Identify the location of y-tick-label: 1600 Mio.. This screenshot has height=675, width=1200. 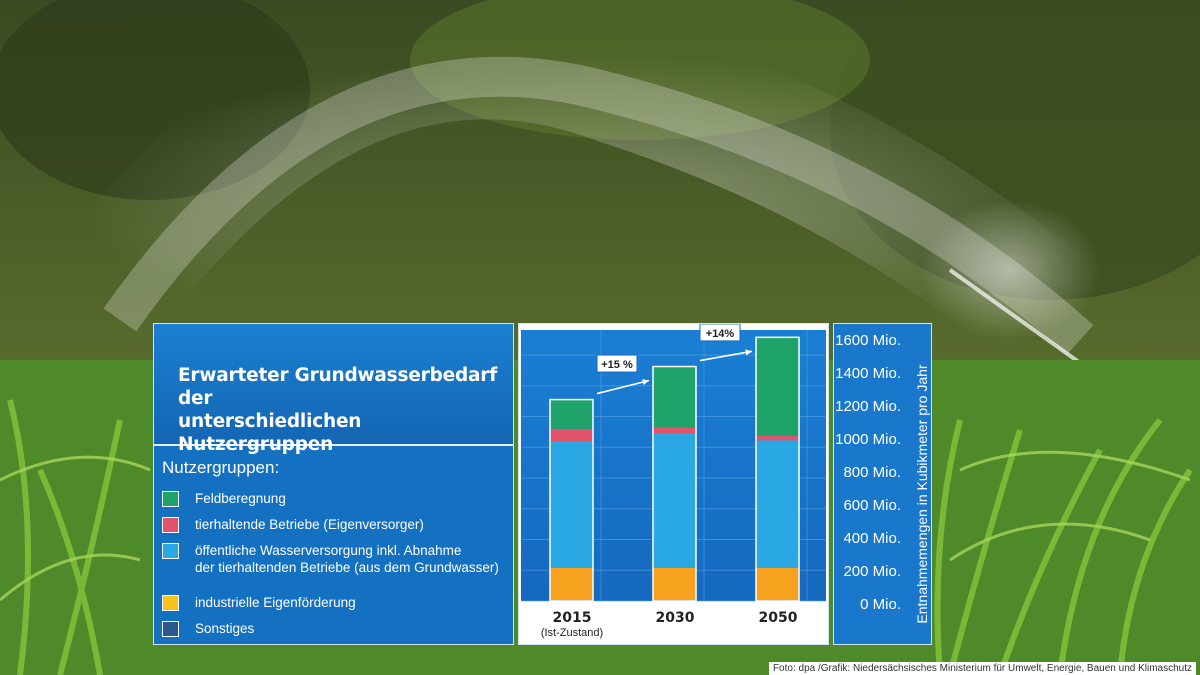
(868, 340).